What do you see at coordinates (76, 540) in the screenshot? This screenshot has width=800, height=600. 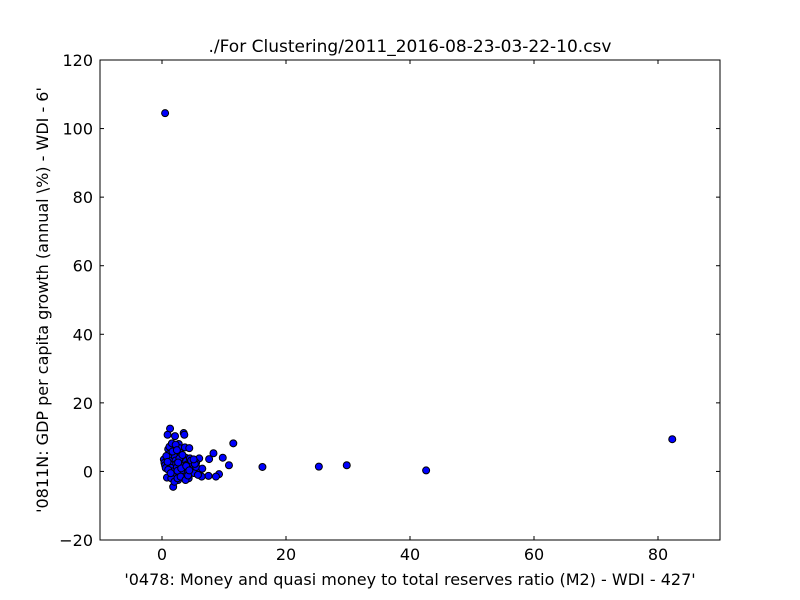 I see `y-tick-label: −20` at bounding box center [76, 540].